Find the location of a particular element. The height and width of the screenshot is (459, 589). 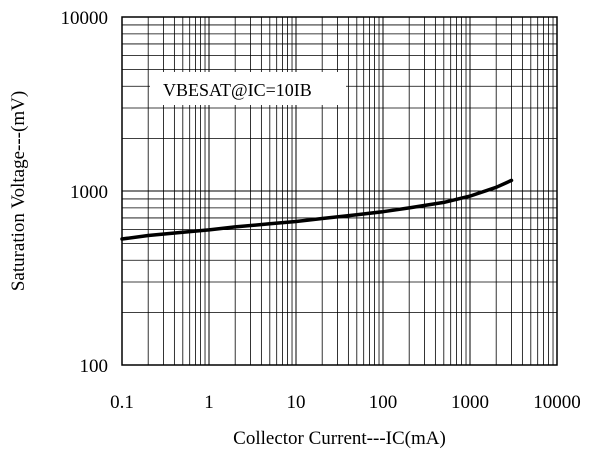

x-tick-label: 10000 is located at coordinates (557, 402).